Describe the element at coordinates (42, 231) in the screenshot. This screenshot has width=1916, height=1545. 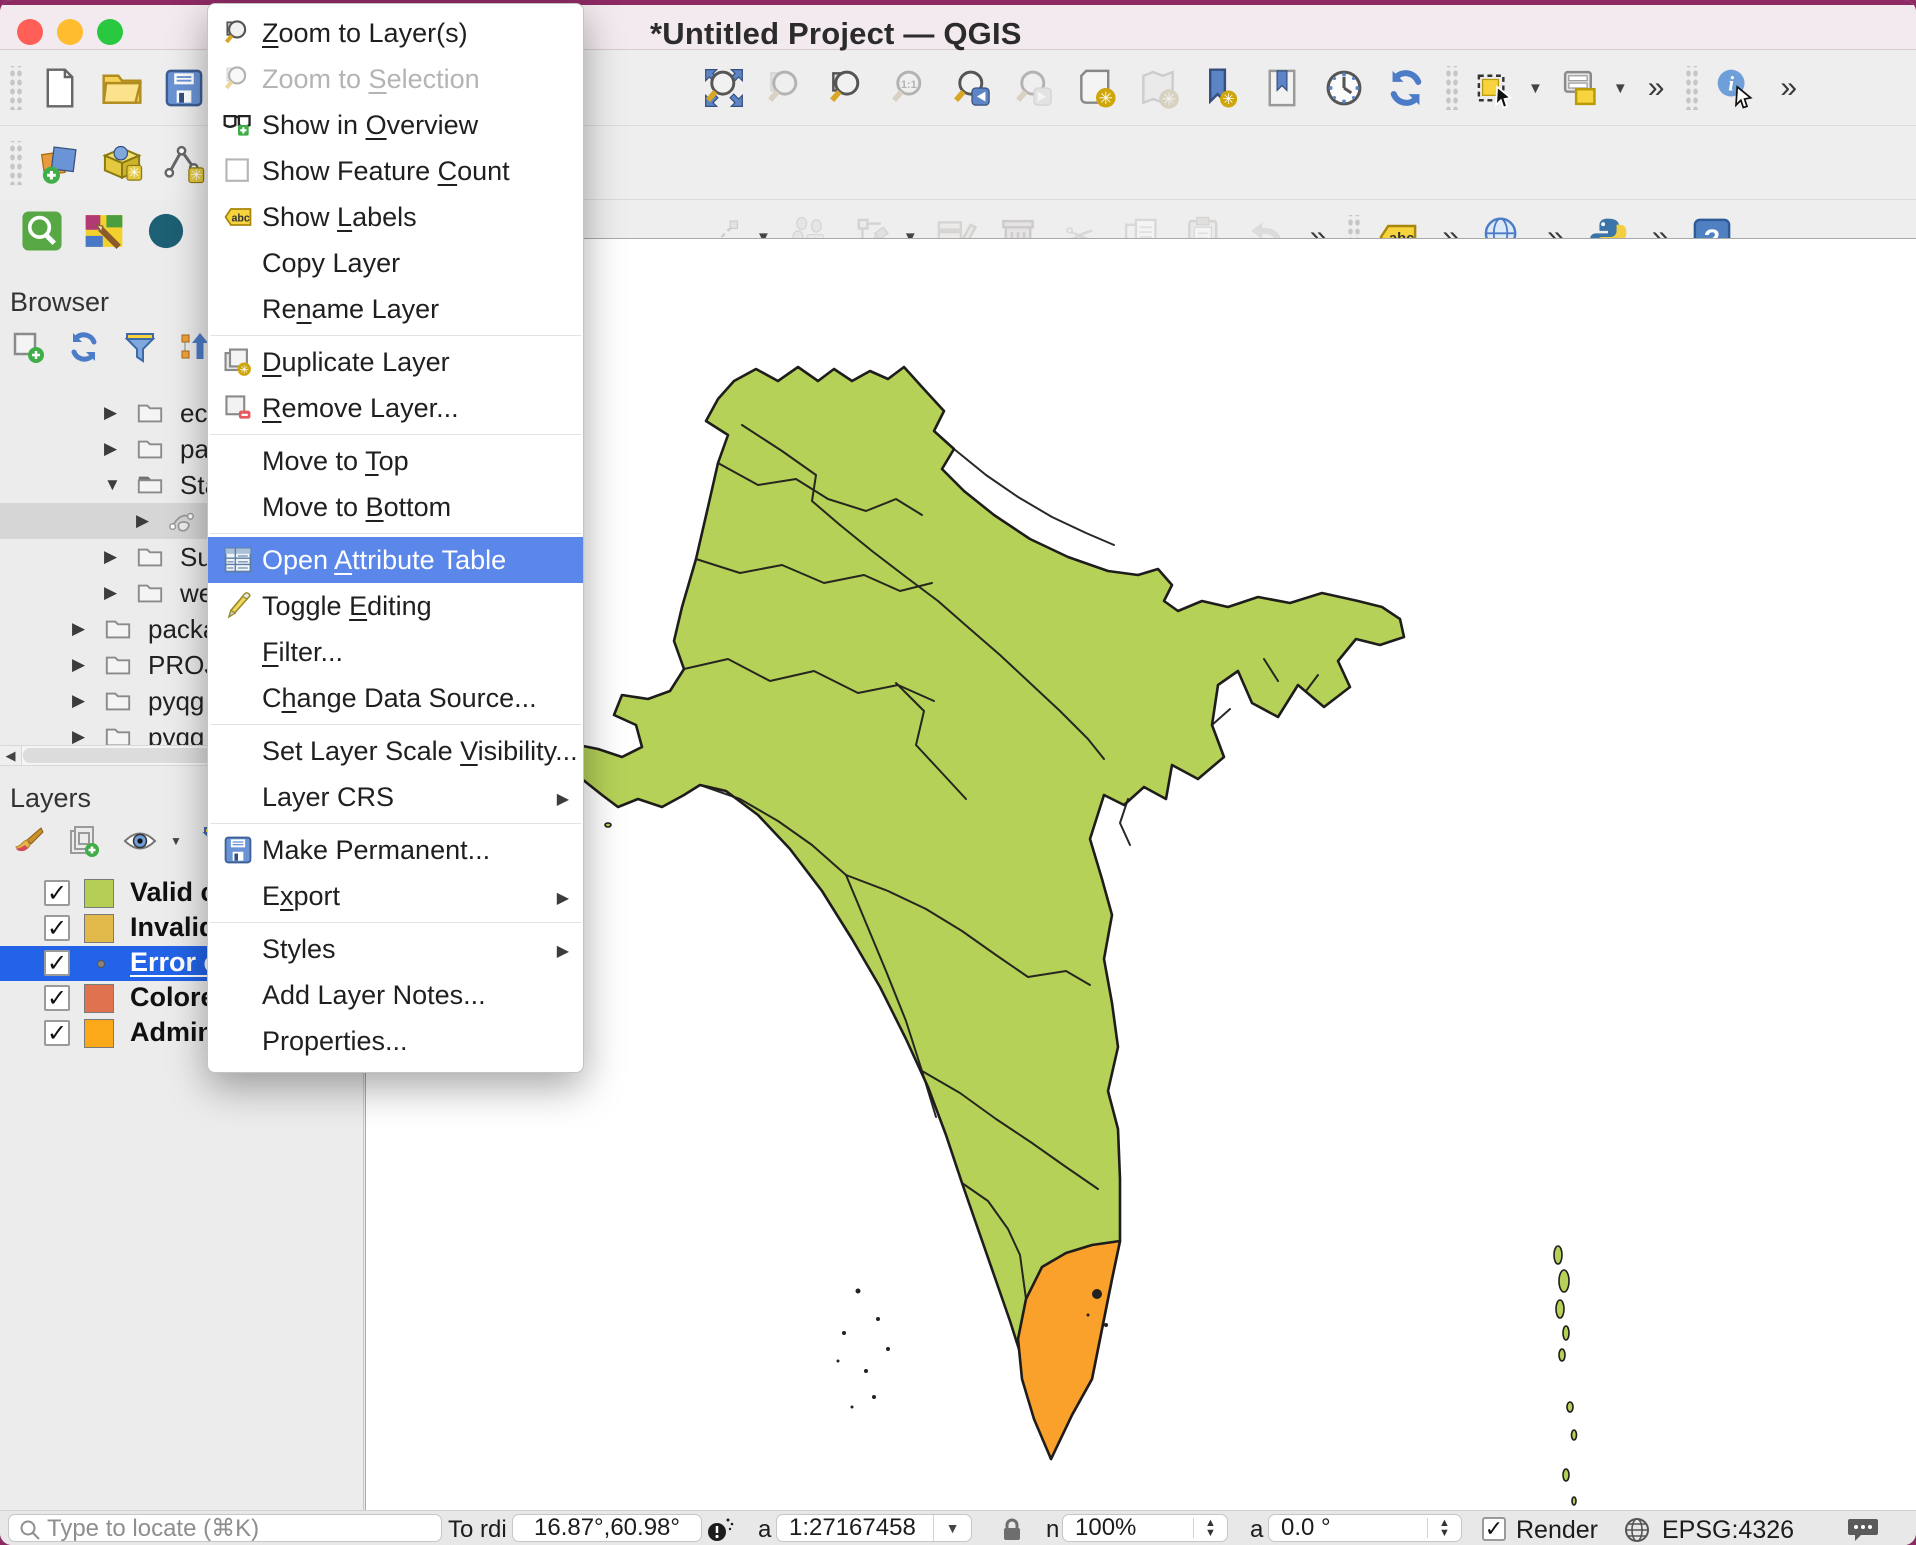
I see `search-plugin-icon` at that location.